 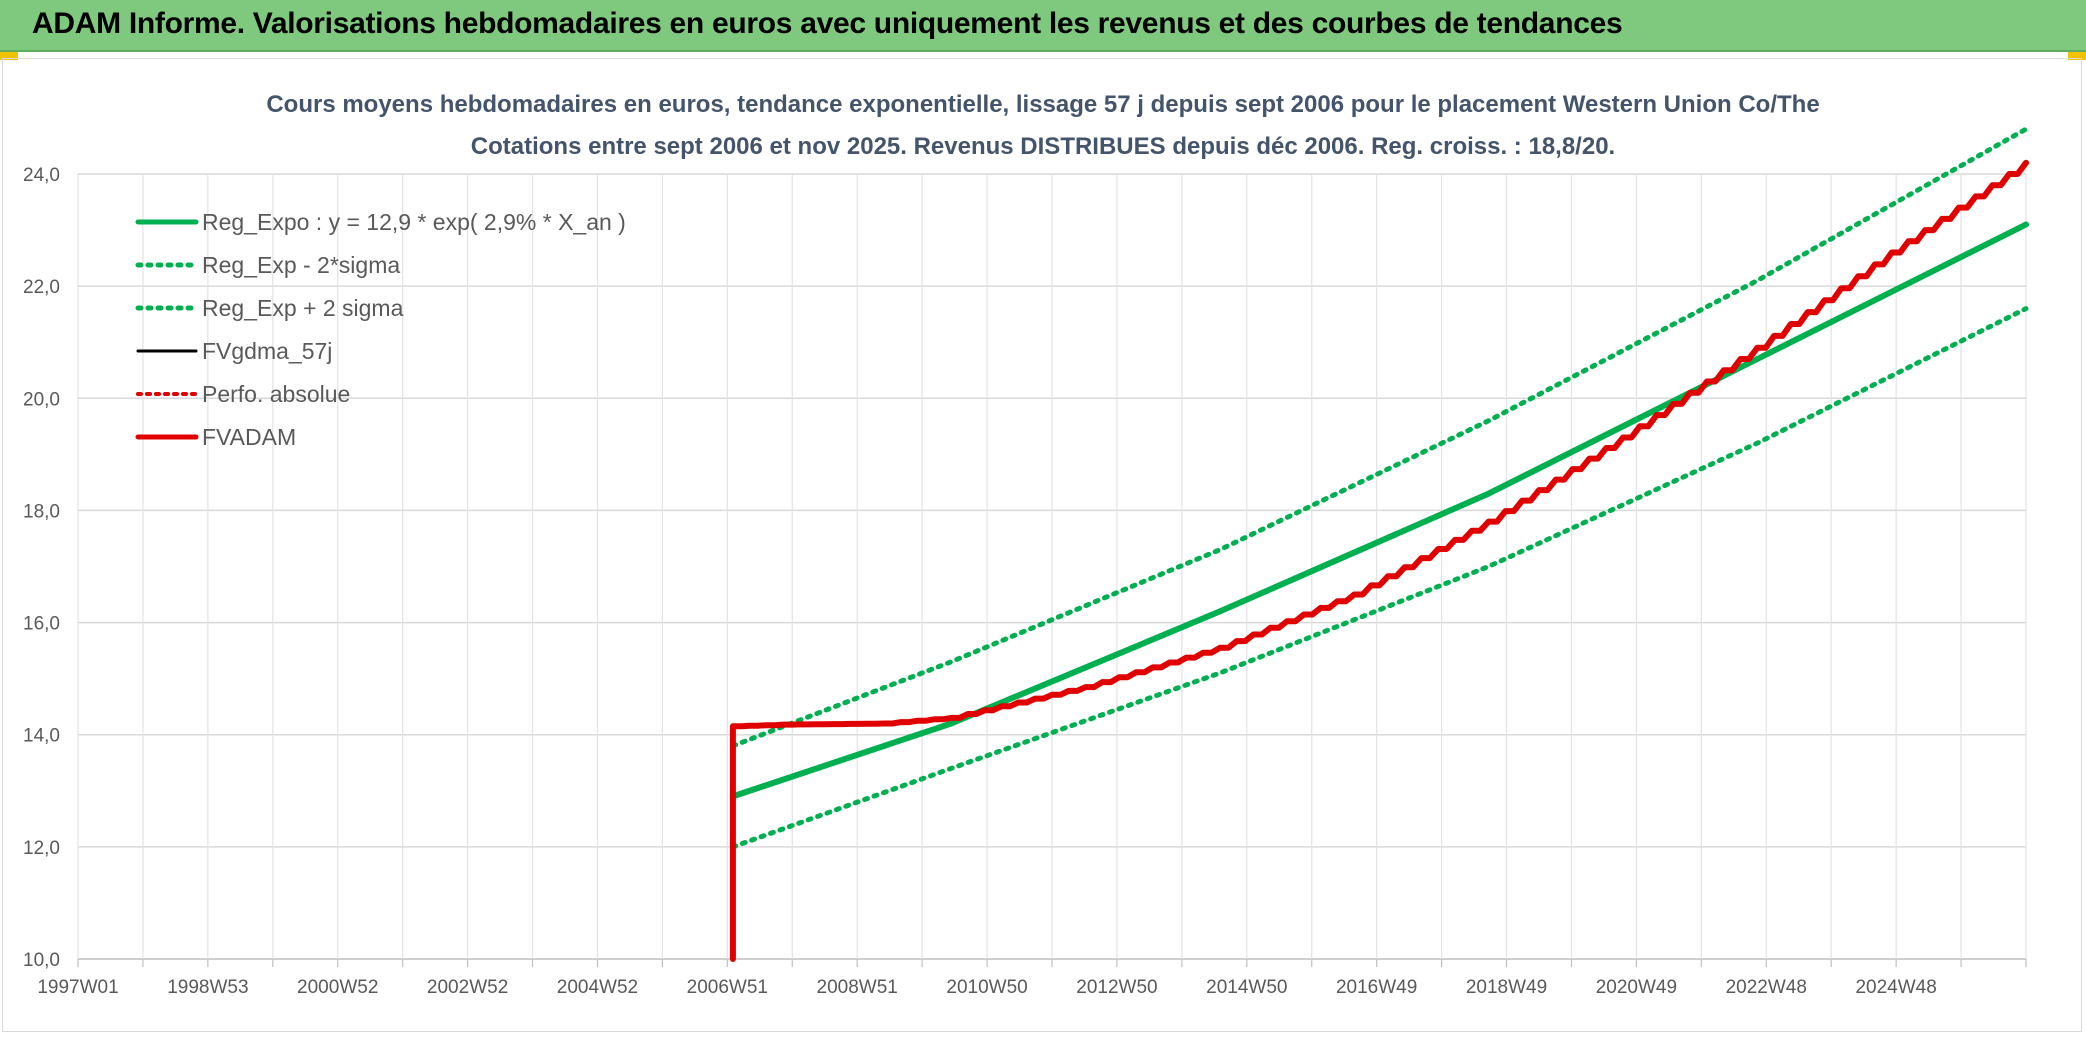 I want to click on y-tick-label: 14,0, so click(x=41, y=736).